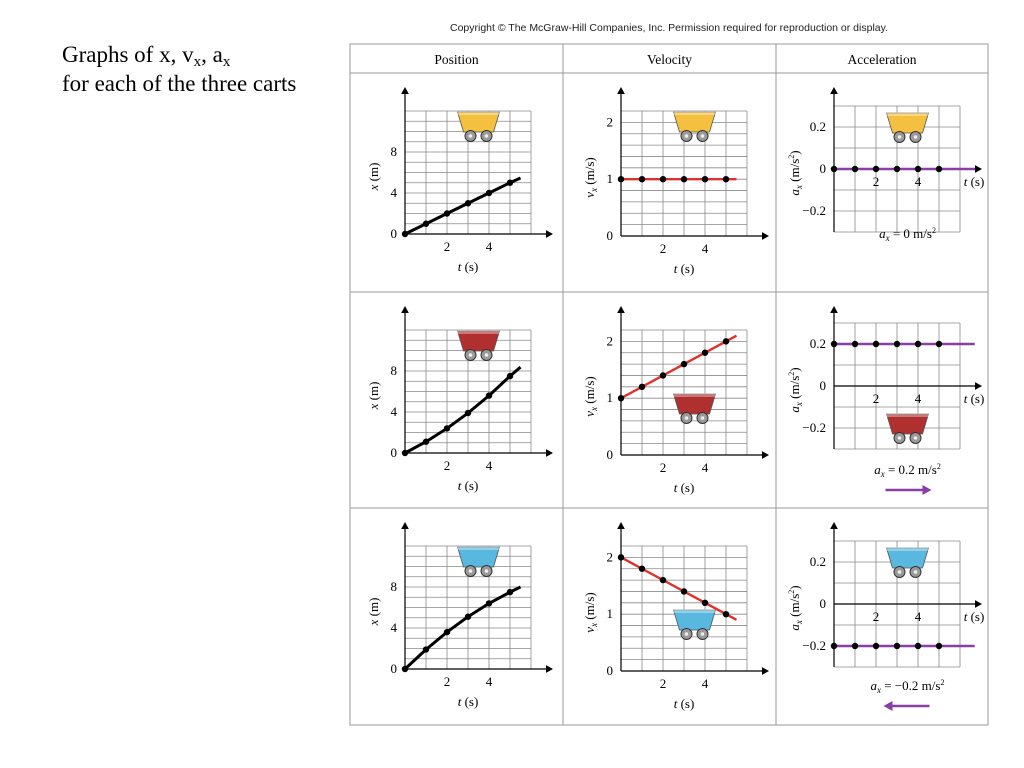 The height and width of the screenshot is (768, 1024). Describe the element at coordinates (888, 706) in the screenshot. I see `acceleration-arrowhead` at that location.